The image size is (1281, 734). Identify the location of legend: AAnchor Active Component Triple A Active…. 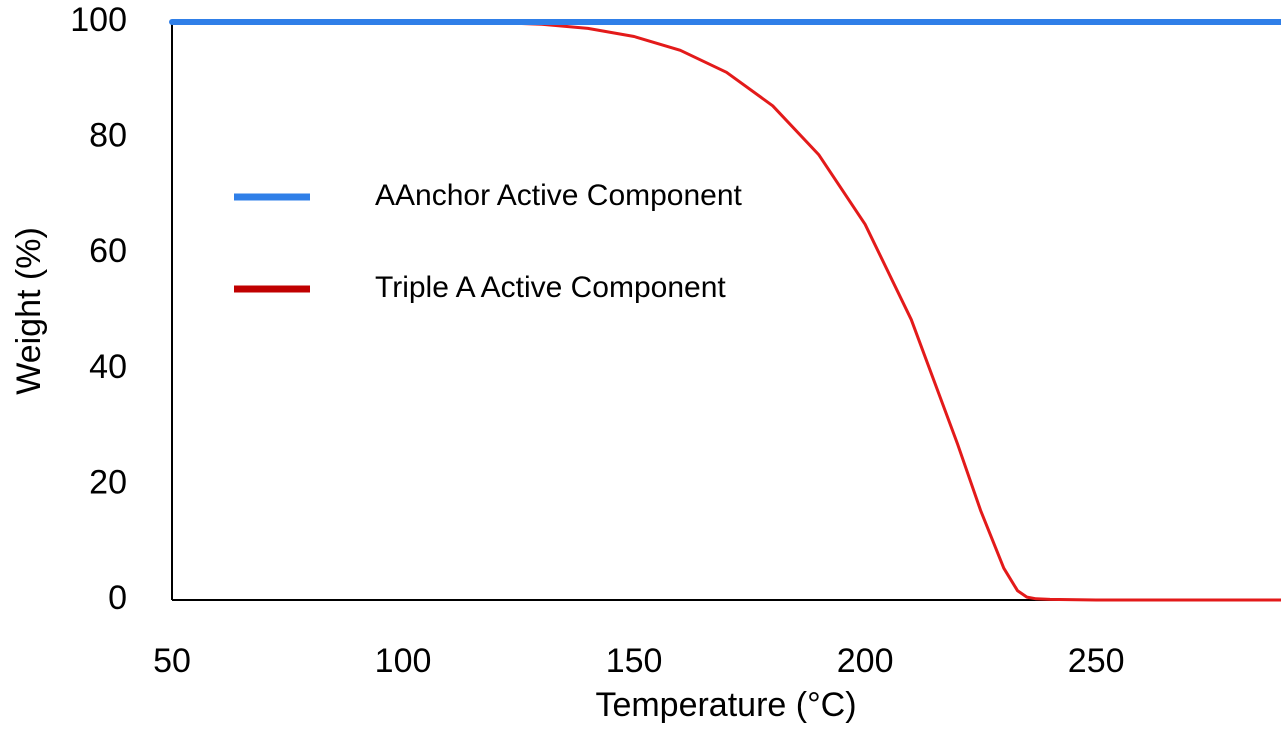
(488, 241).